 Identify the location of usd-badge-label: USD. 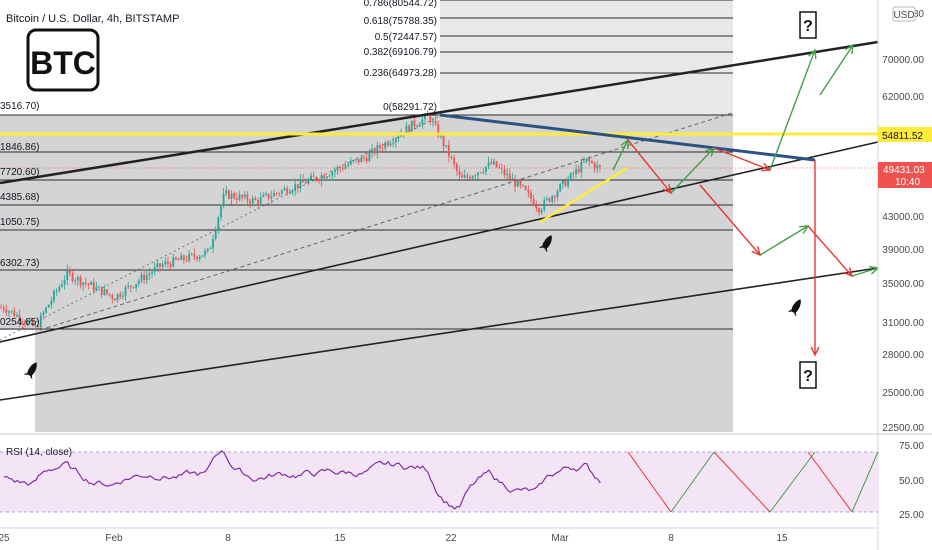
(903, 15).